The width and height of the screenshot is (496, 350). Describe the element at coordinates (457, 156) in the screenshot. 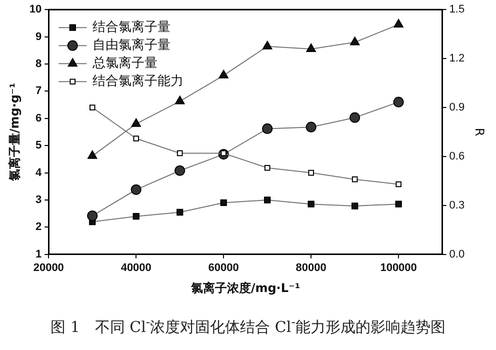

I see `y2-tick-label: 0.6` at that location.